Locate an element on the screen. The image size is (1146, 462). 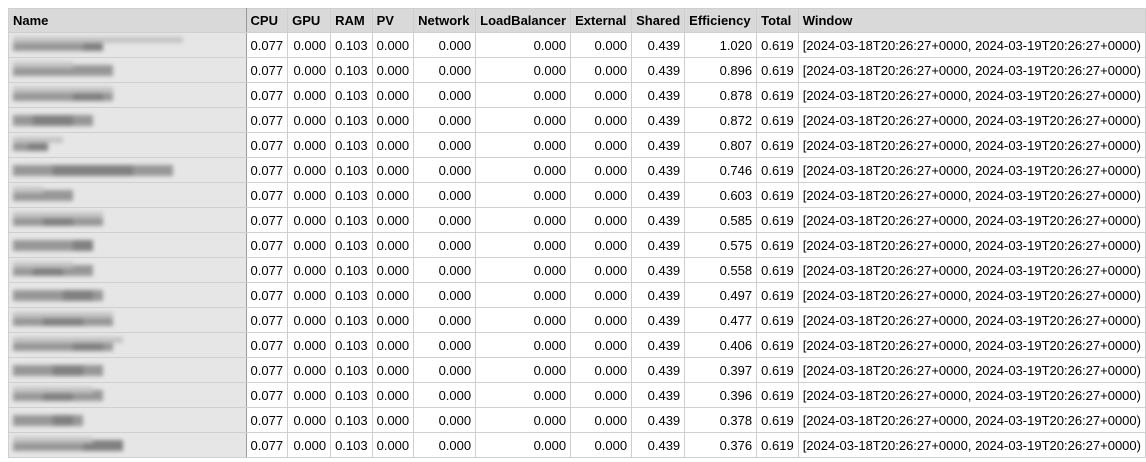
cell-efficiency: 0.558 is located at coordinates (721, 270).